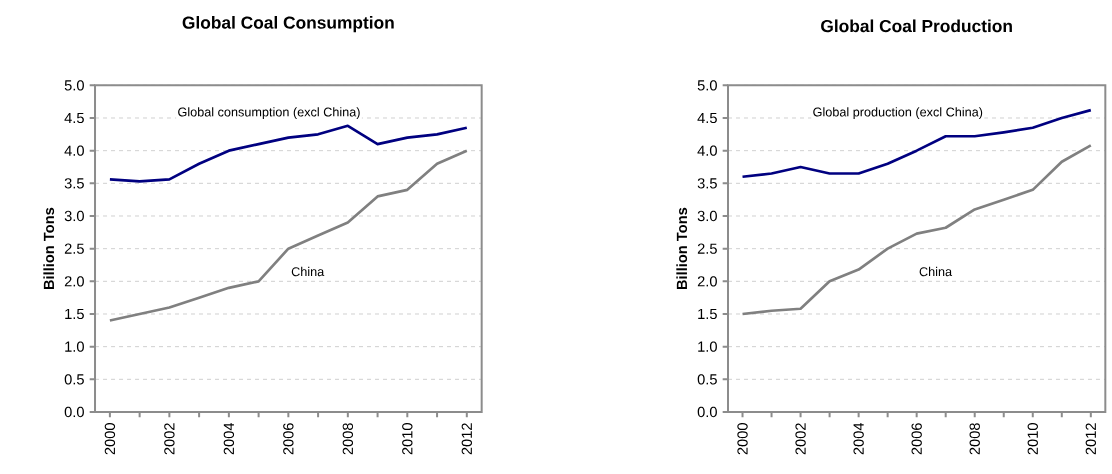 Image resolution: width=1112 pixels, height=474 pixels. What do you see at coordinates (898, 113) in the screenshot?
I see `series-label: Global production (excl China)` at bounding box center [898, 113].